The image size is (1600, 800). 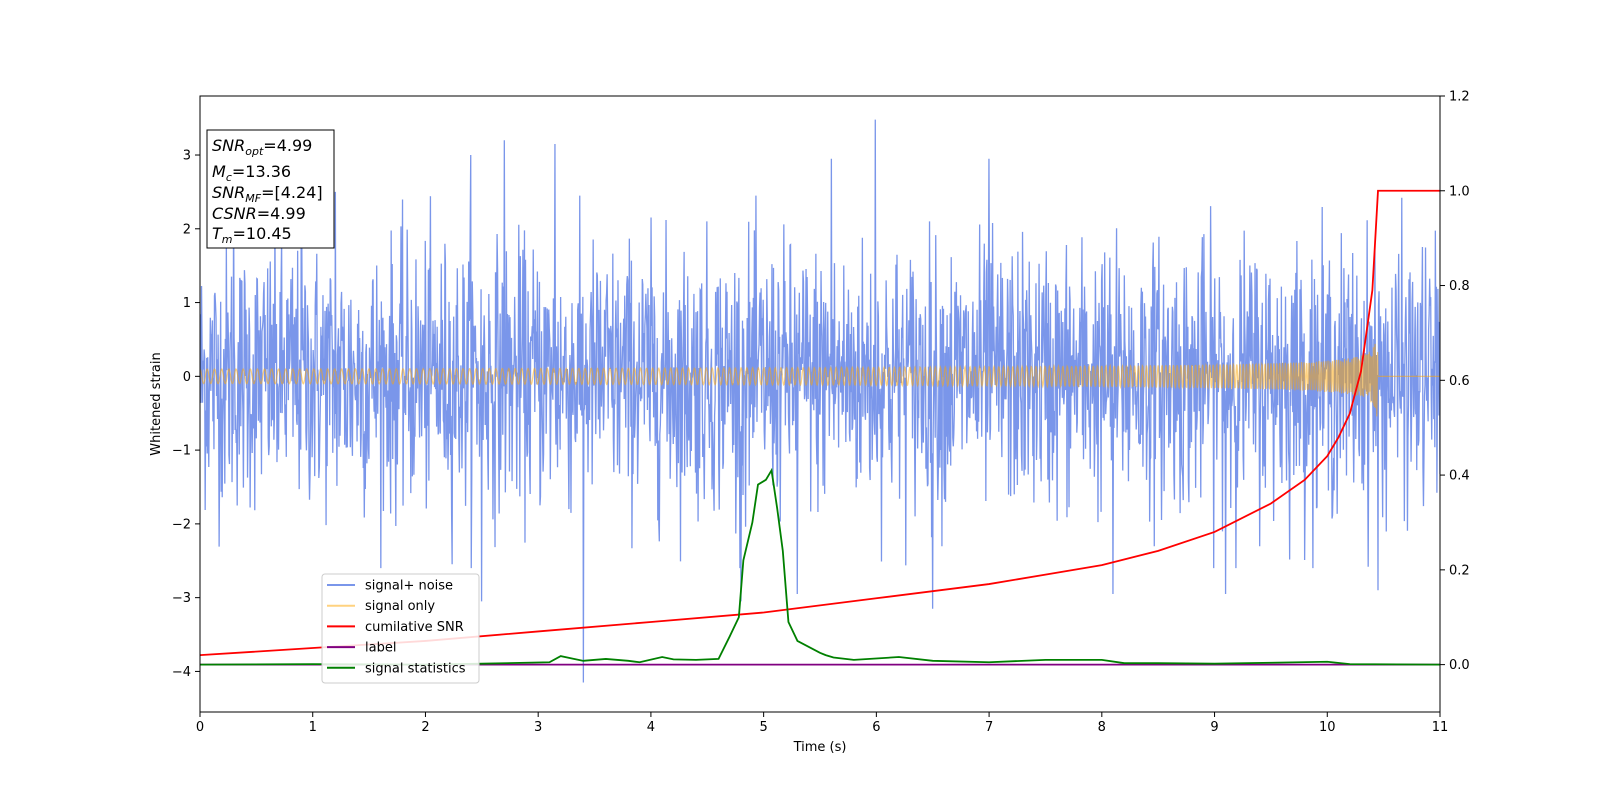 What do you see at coordinates (267, 194) in the screenshot?
I see `info-snr-mf: SNRMF=[4.24]` at bounding box center [267, 194].